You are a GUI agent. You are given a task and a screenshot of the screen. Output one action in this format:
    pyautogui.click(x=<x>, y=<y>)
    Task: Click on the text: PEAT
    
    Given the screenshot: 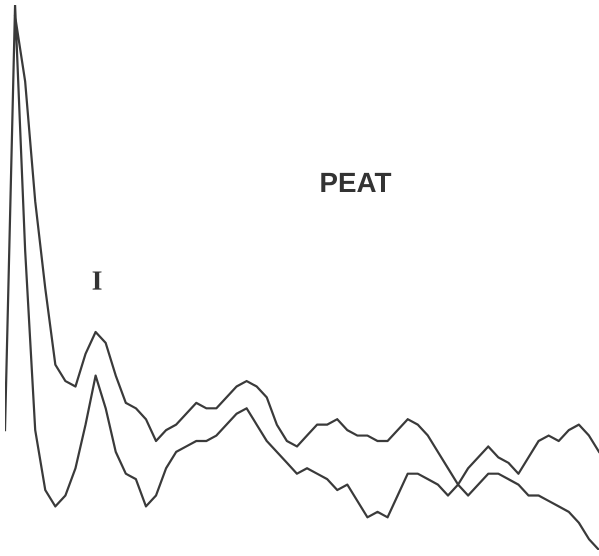 What is the action you would take?
    pyautogui.click(x=356, y=182)
    